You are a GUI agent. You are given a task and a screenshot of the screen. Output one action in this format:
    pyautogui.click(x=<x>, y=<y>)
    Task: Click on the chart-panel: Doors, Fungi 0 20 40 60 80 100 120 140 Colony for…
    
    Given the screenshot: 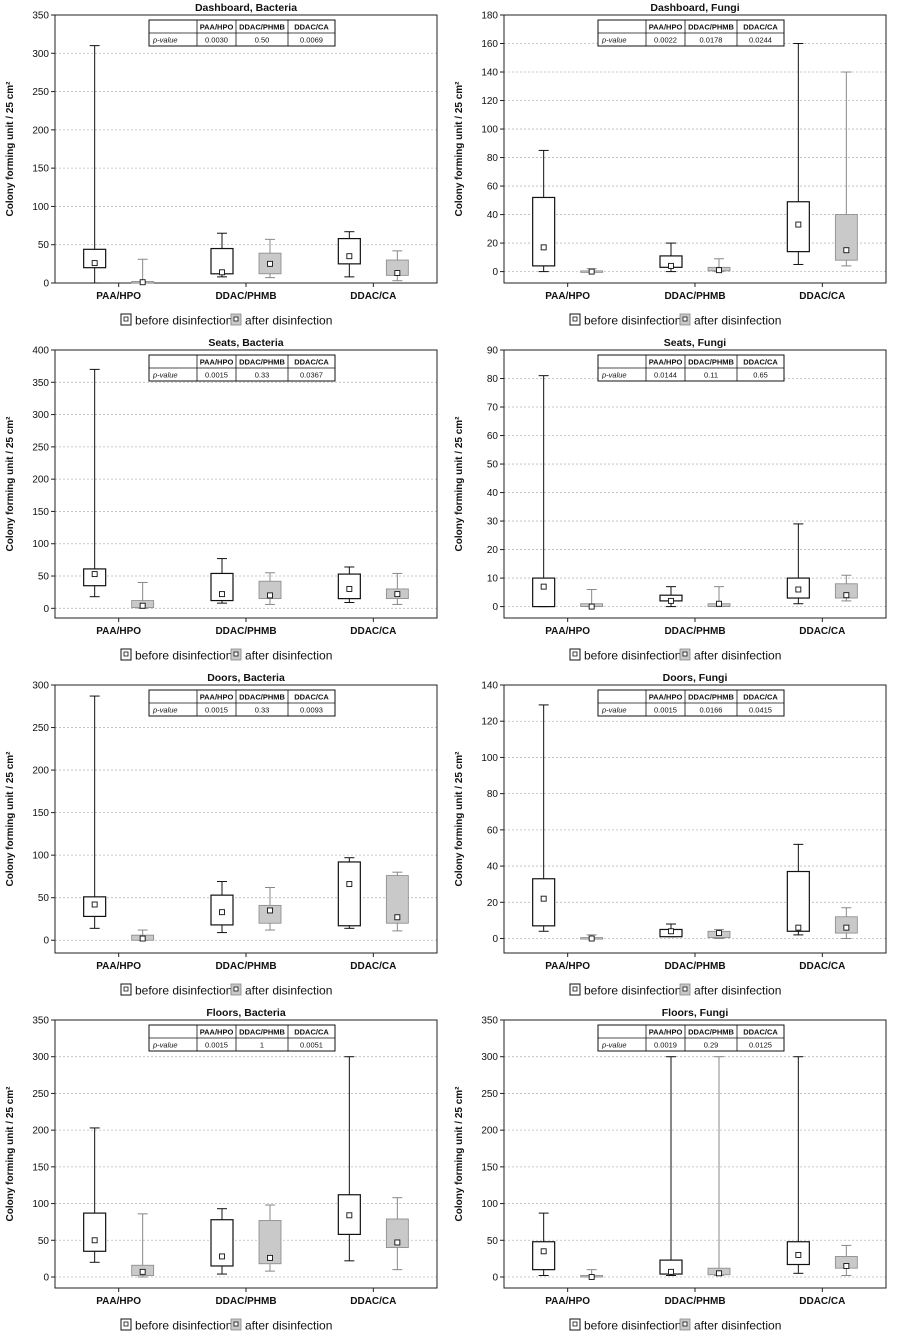 What is the action you would take?
    pyautogui.click(x=673, y=837)
    